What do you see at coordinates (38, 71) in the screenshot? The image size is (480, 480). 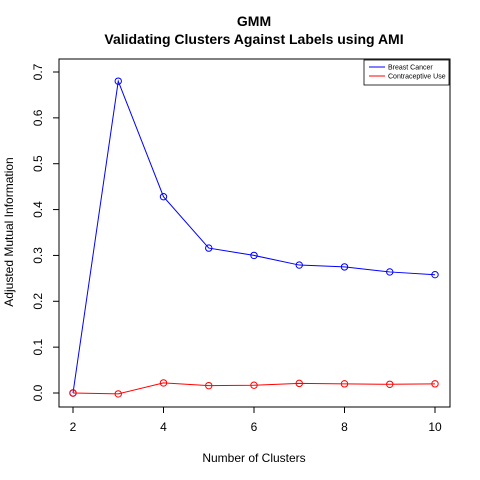 I see `y-tick-label: 0.7` at bounding box center [38, 71].